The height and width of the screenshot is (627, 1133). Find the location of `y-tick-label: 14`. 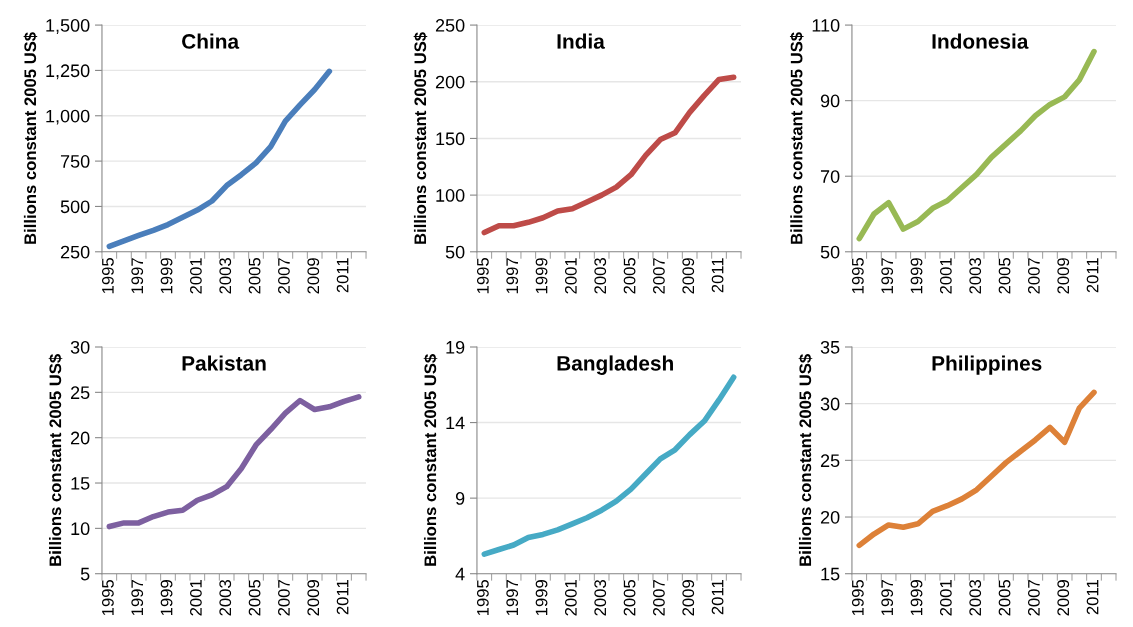

y-tick-label: 14 is located at coordinates (455, 423).